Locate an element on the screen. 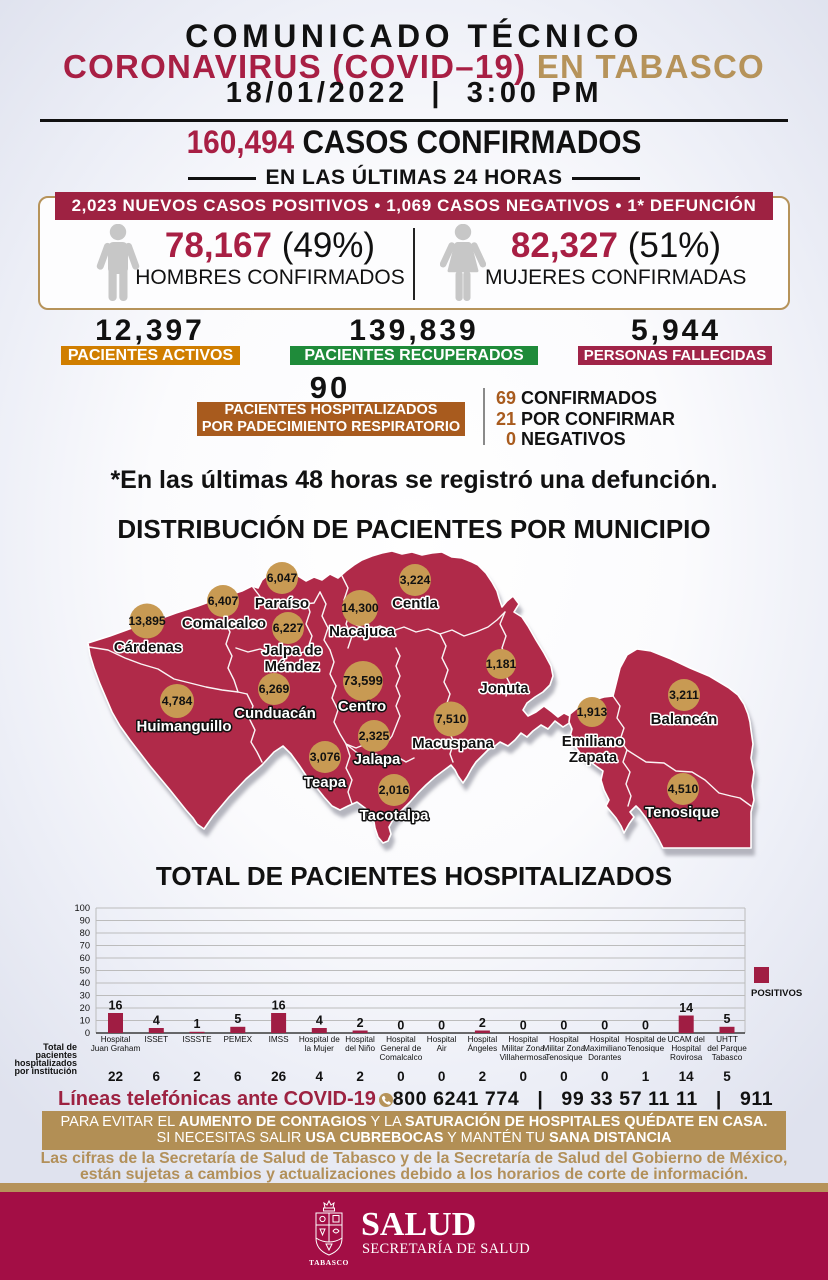 Image resolution: width=828 pixels, height=1280 pixels. svg-text: General de is located at coordinates (401, 1048).